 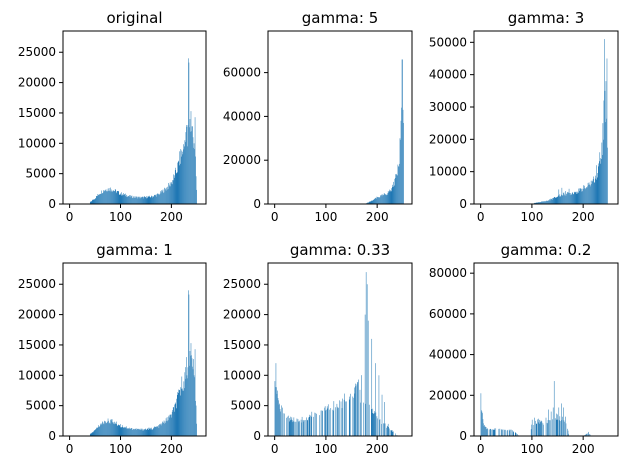 I want to click on x-tick-label: 0, so click(x=481, y=449).